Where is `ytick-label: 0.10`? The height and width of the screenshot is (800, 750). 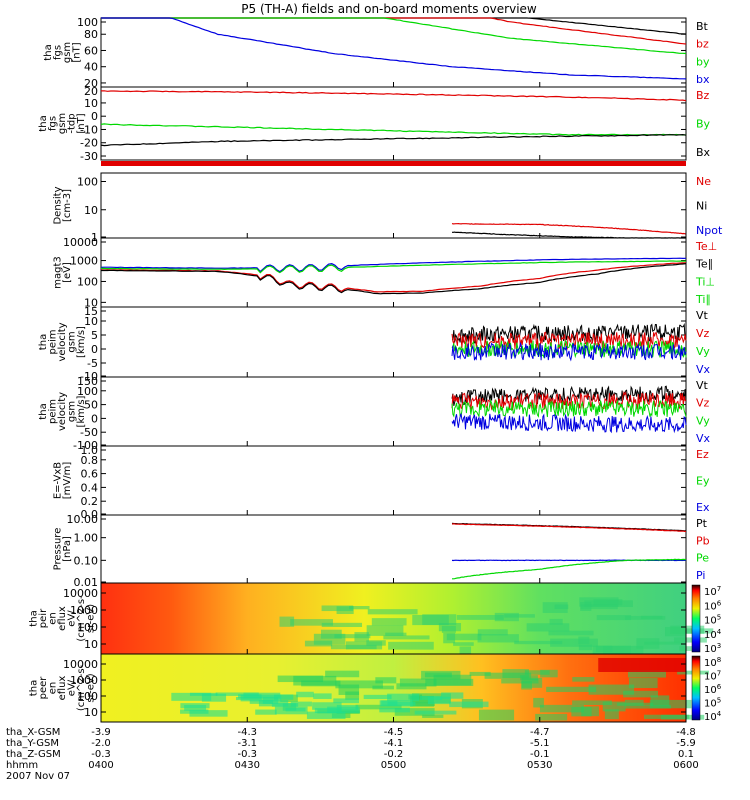
ytick-label: 0.10 is located at coordinates (86, 560).